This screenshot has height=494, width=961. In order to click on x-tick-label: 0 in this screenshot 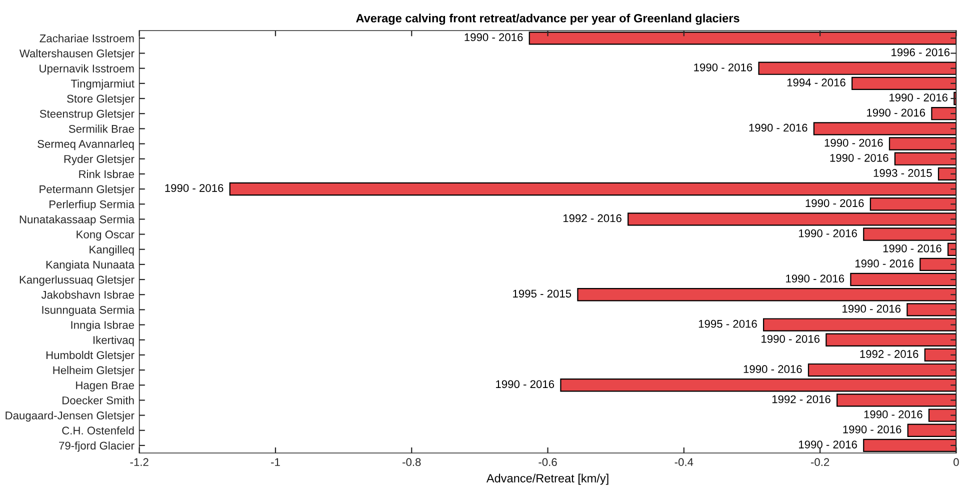, I will do `click(956, 462)`.